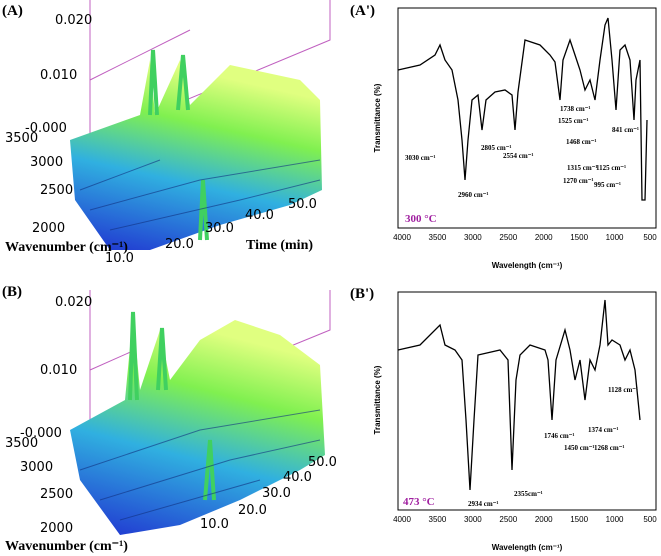 Image resolution: width=661 pixels, height=556 pixels. Describe the element at coordinates (582, 168) in the screenshot. I see `peak-label: 1315 cm⁻¹` at that location.